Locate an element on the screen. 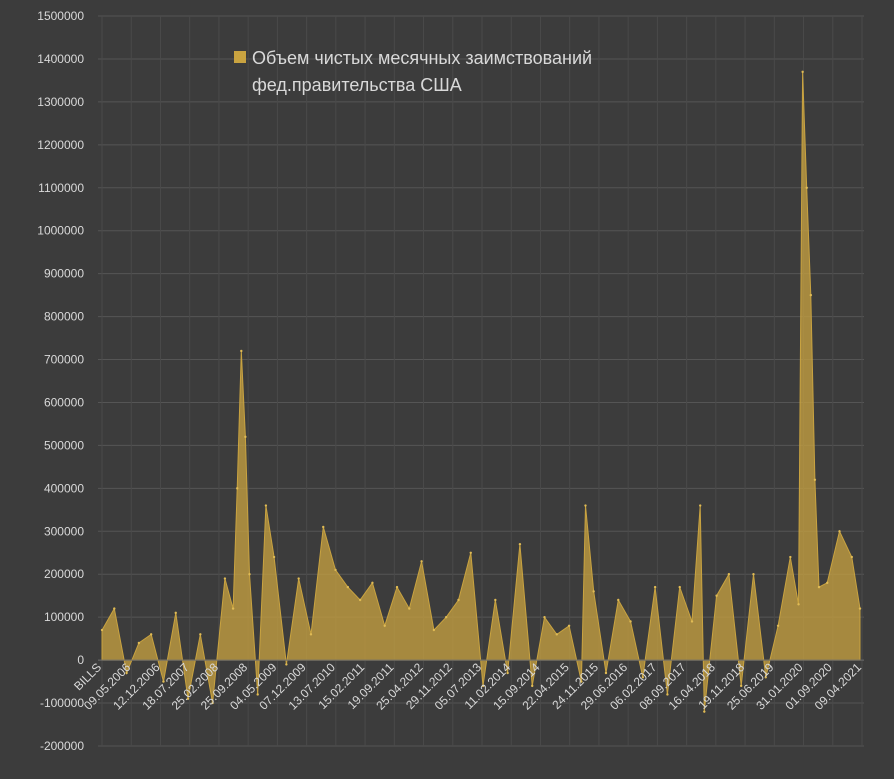 This screenshot has width=894, height=779. y-tick-label: 1100000 is located at coordinates (61, 188).